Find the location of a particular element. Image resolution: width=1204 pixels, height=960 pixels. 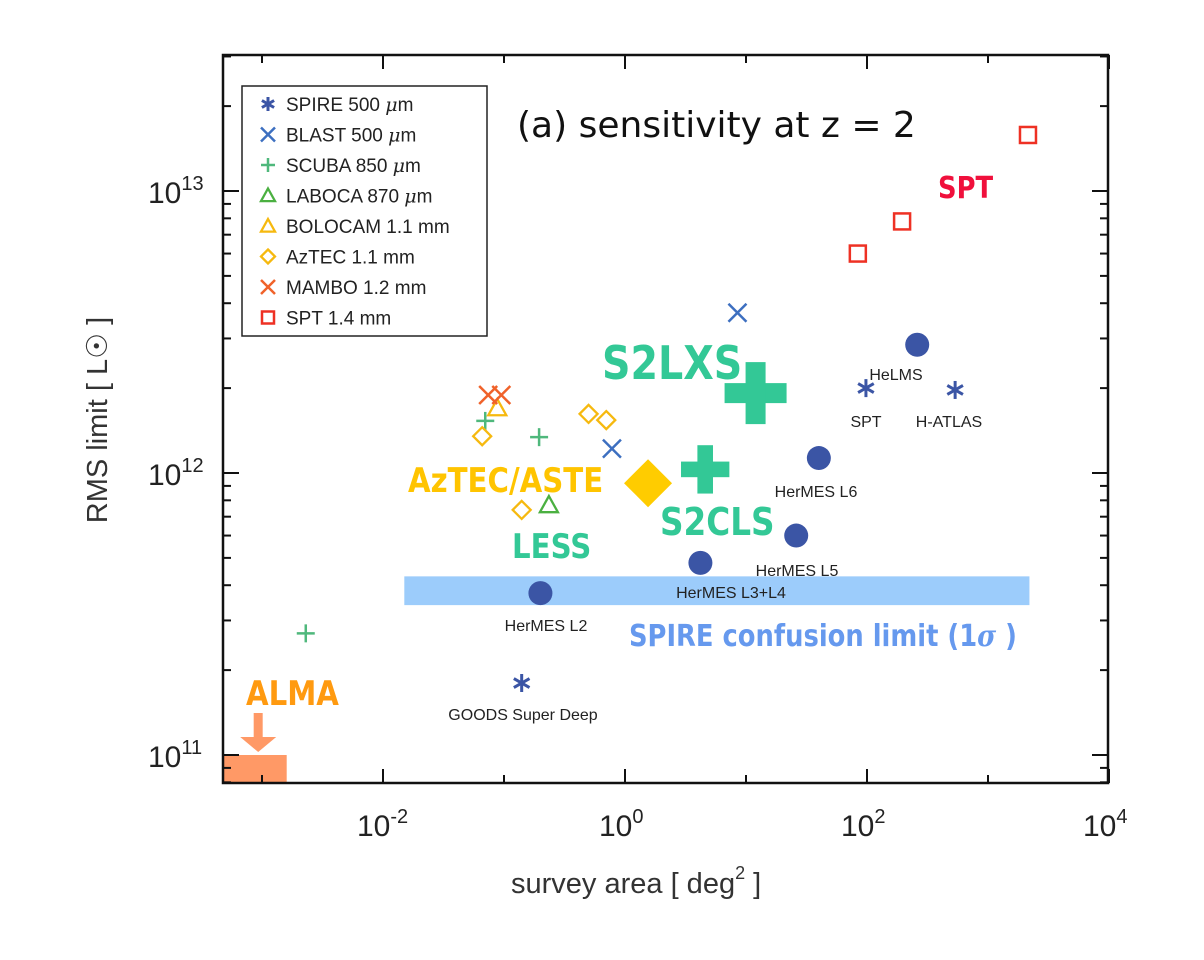

annotation-spt: SPT is located at coordinates (965, 187).